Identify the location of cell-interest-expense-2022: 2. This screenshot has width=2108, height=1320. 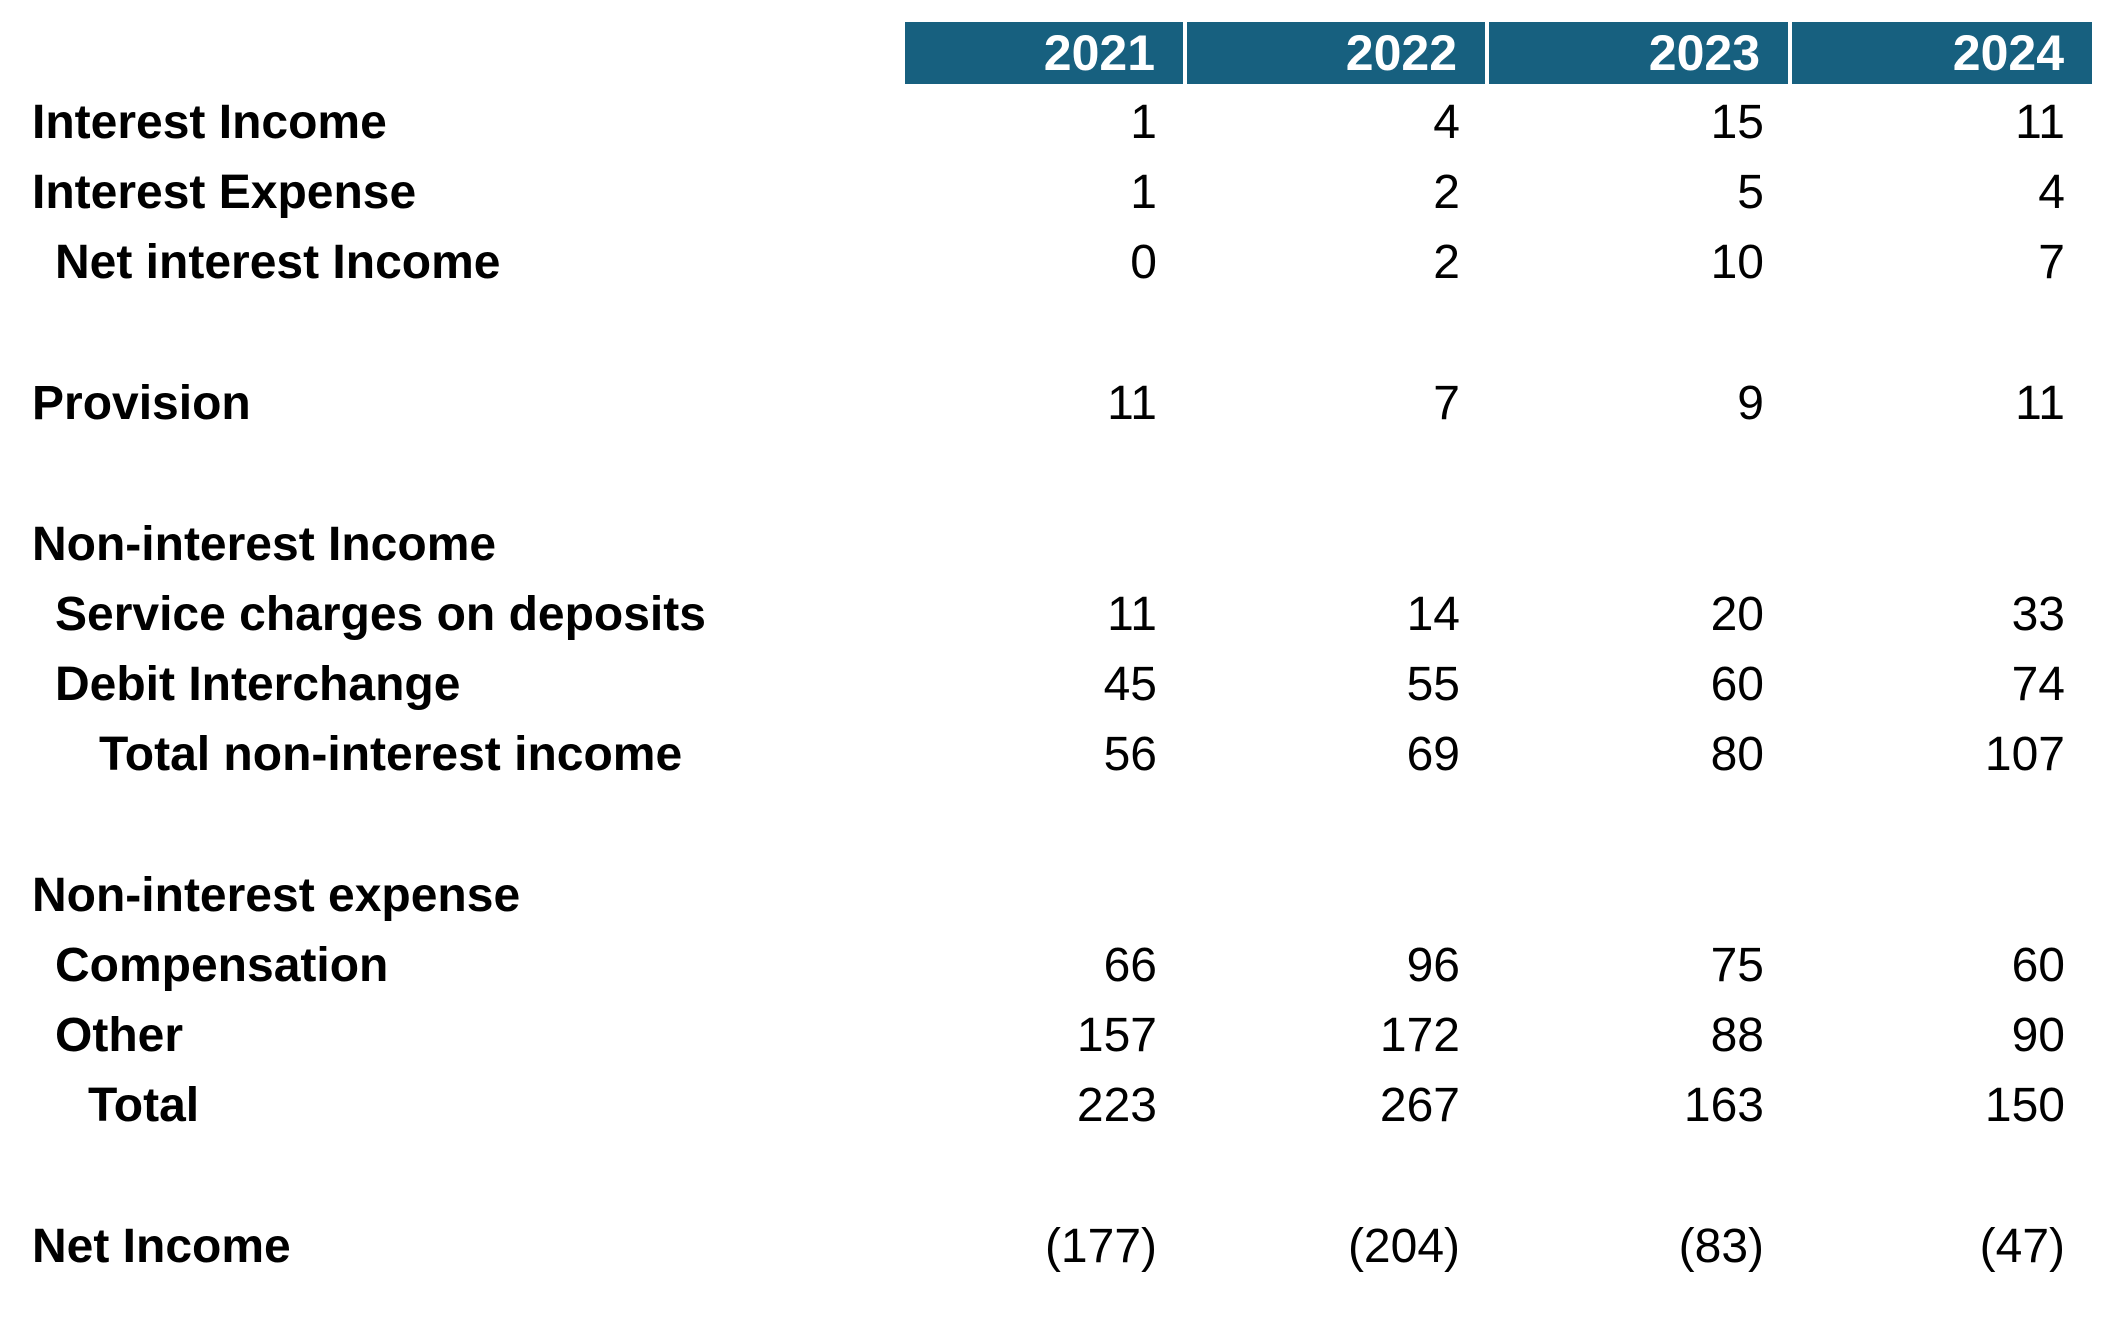
(1446, 192).